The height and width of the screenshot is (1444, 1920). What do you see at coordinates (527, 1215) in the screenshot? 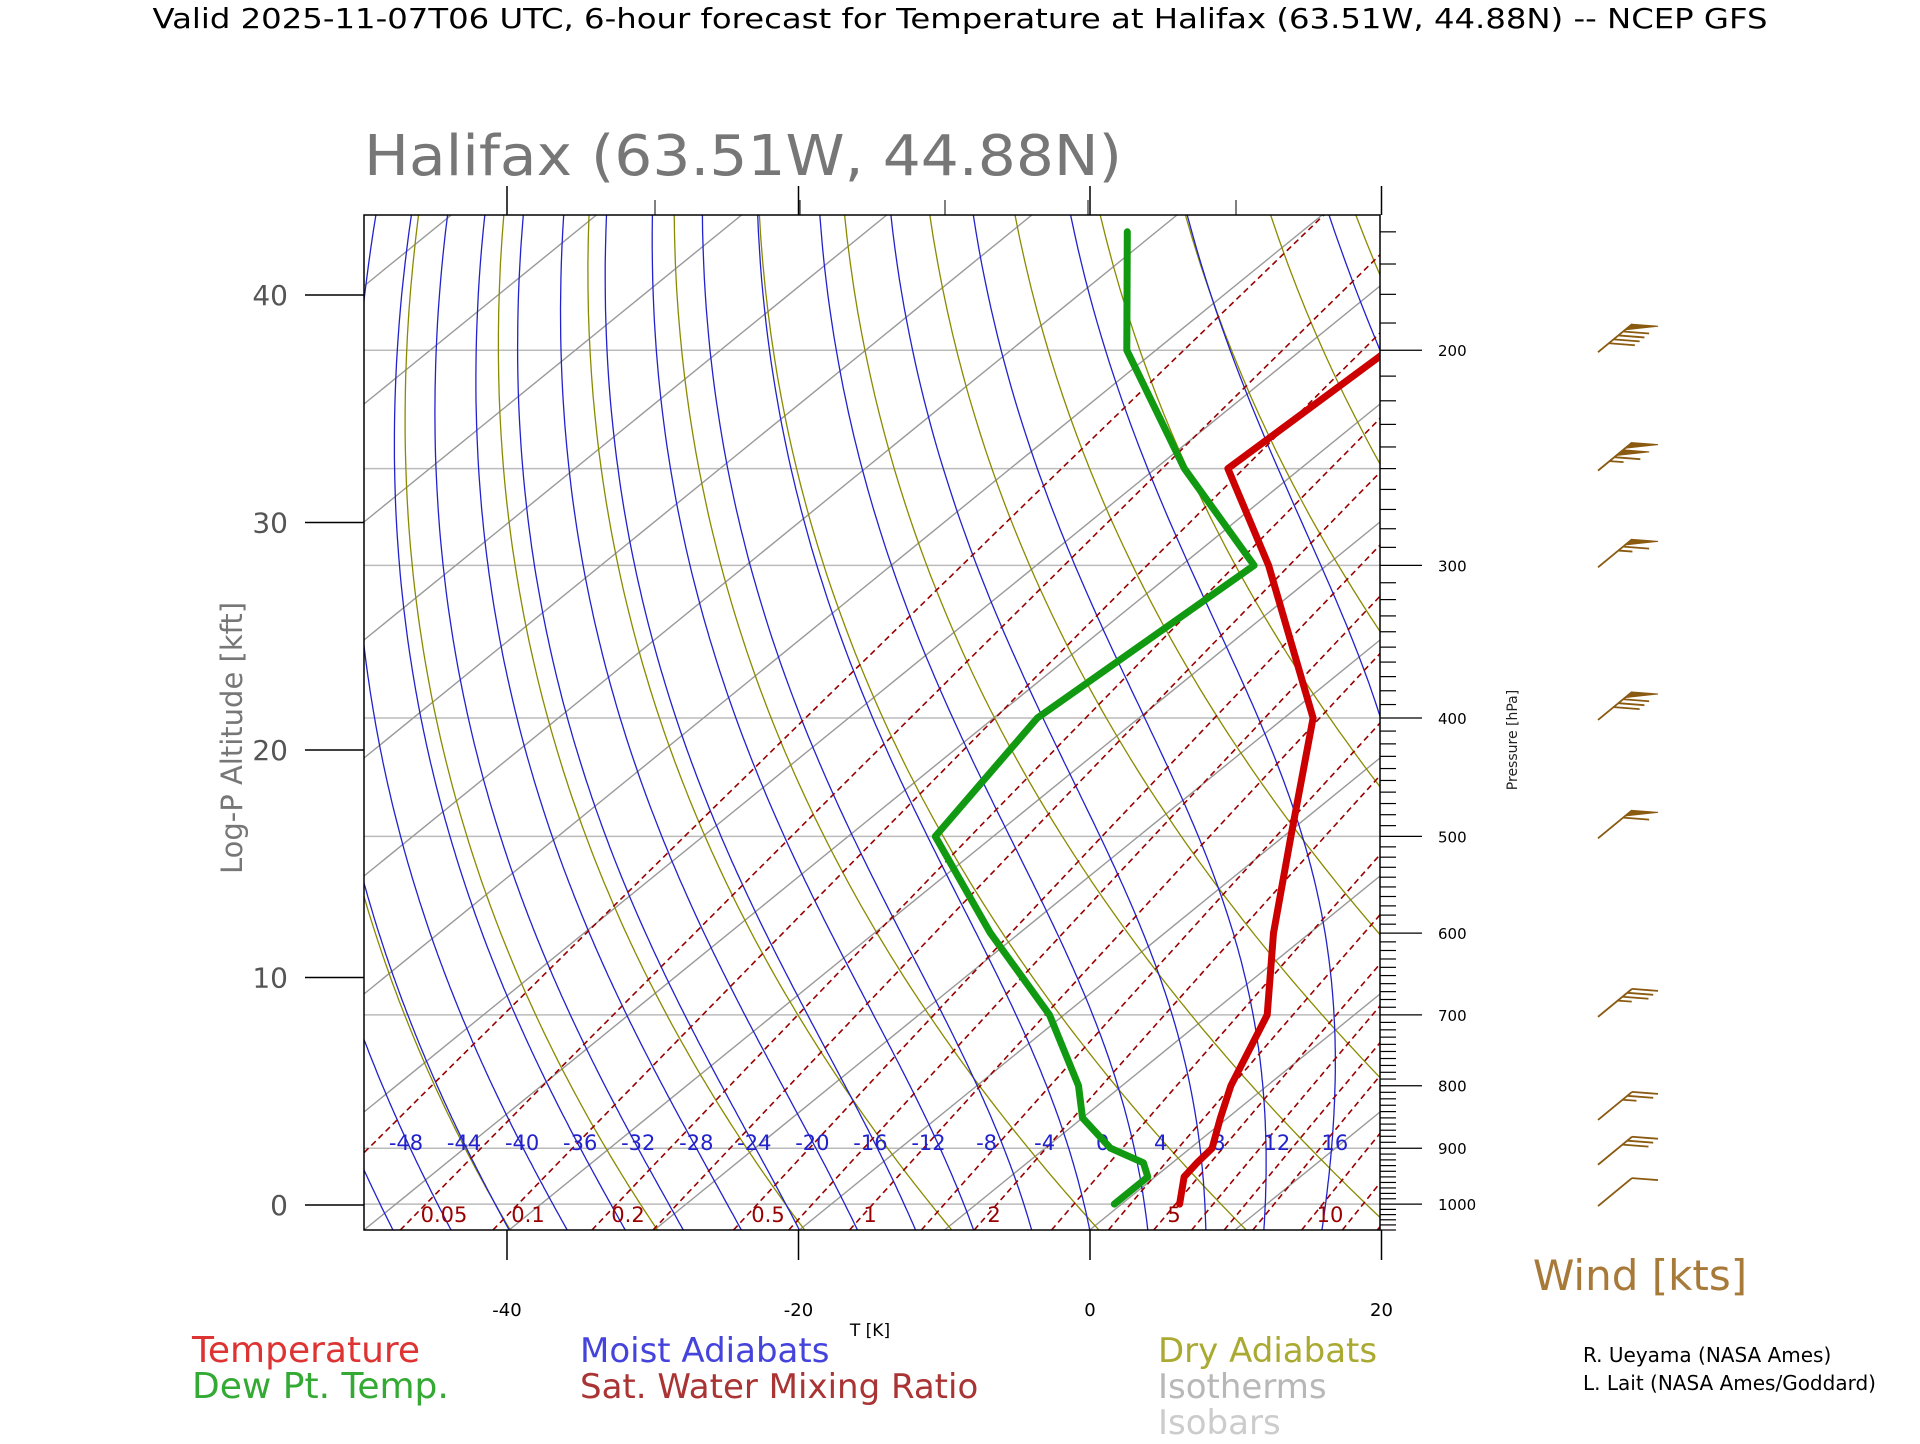
I see `mixing-ratio-label: 0.1` at bounding box center [527, 1215].